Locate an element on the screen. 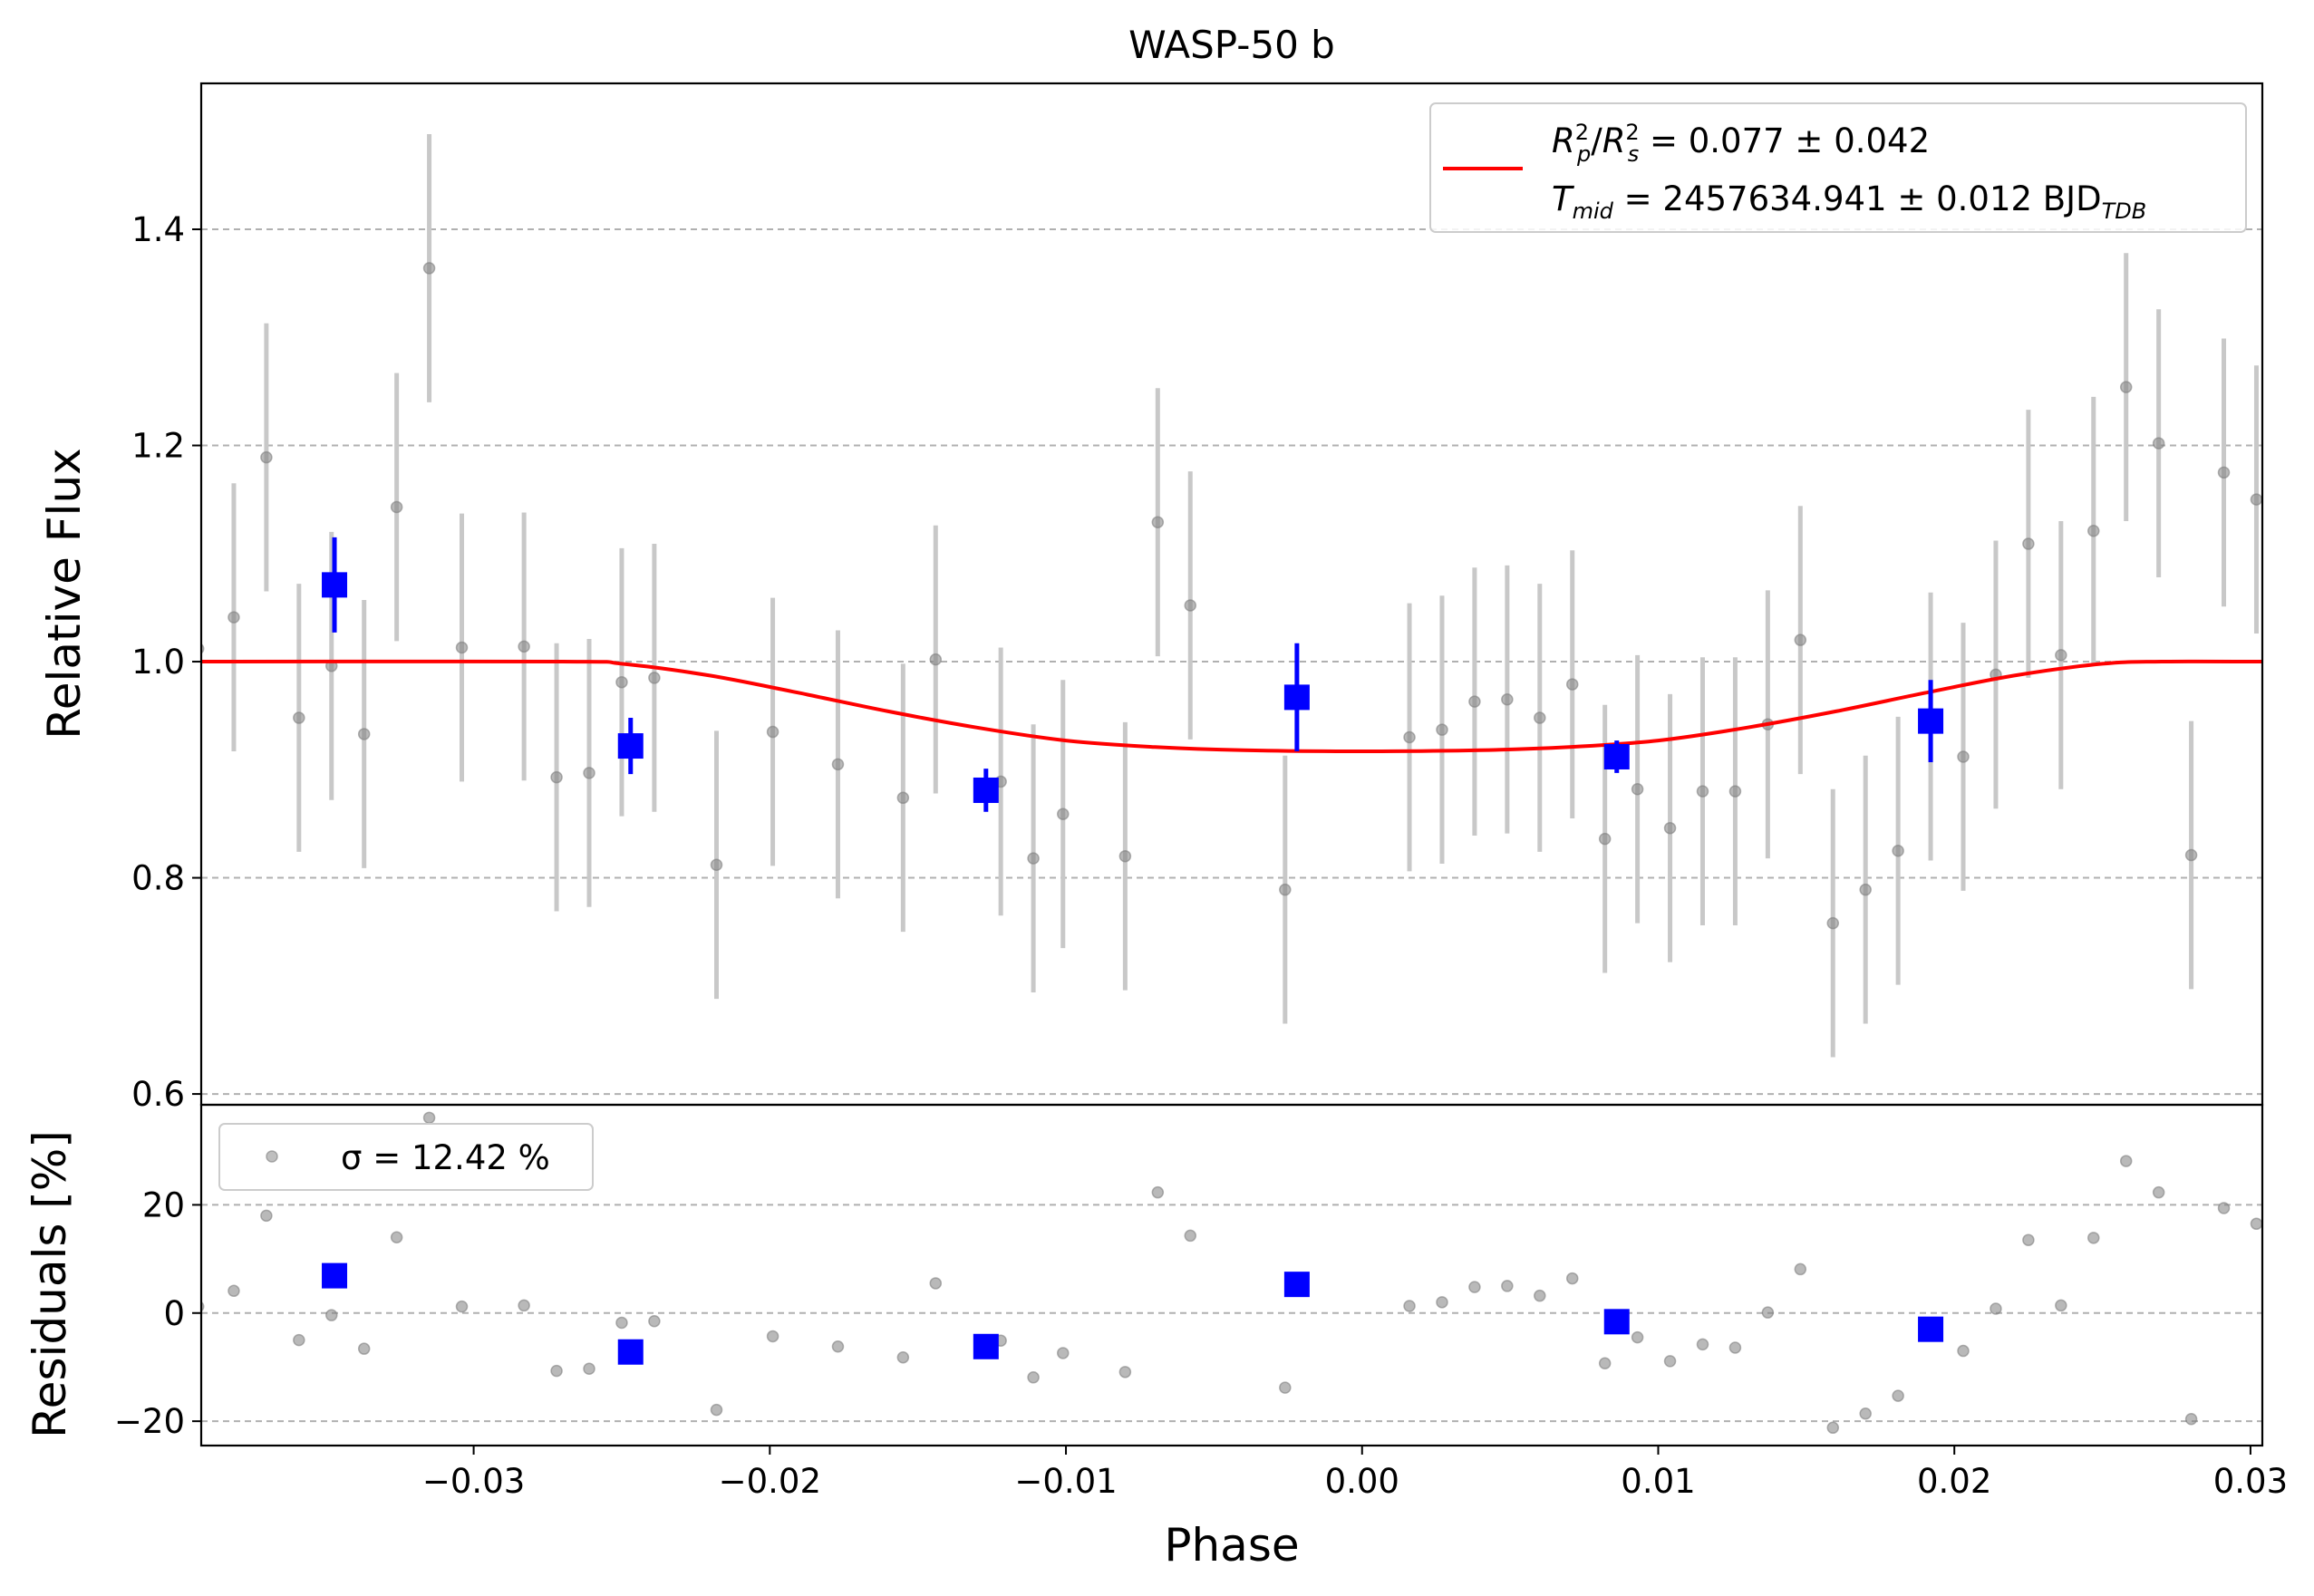  flux-y-label: Relative Flux is located at coordinates (64, 593).